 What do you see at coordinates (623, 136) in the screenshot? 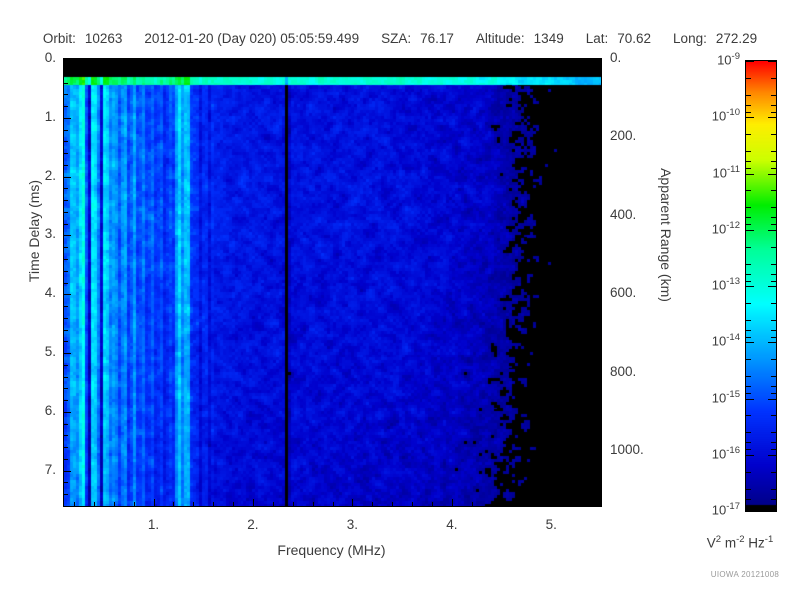
I see `y2-tick-label: 200.` at bounding box center [623, 136].